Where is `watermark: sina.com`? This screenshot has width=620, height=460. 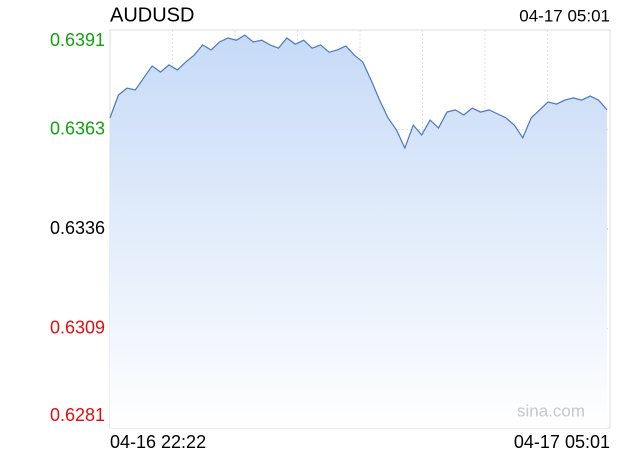 watermark: sina.com is located at coordinates (551, 410).